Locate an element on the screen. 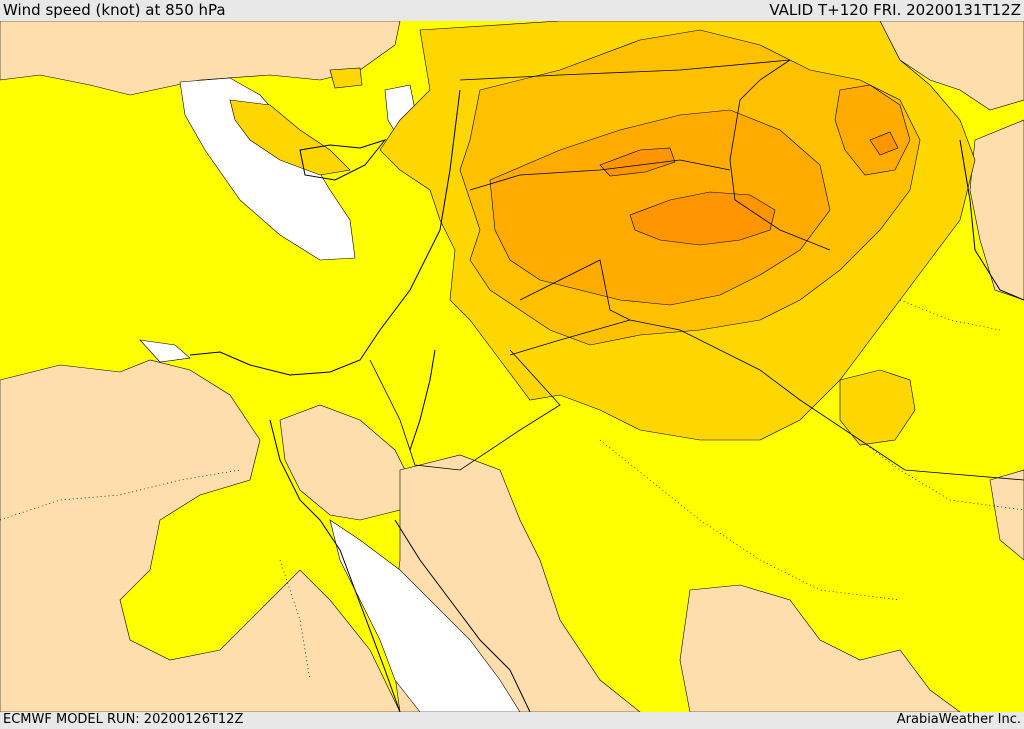  strongest-area-core is located at coordinates (702, 218).